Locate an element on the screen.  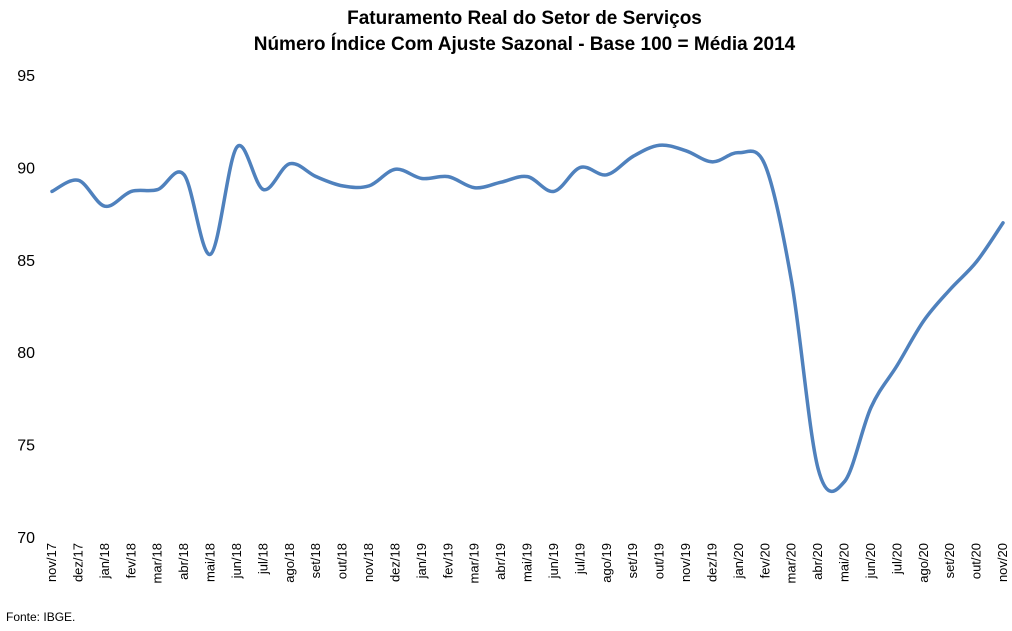
y-tick-label: 90 is located at coordinates (26, 168).